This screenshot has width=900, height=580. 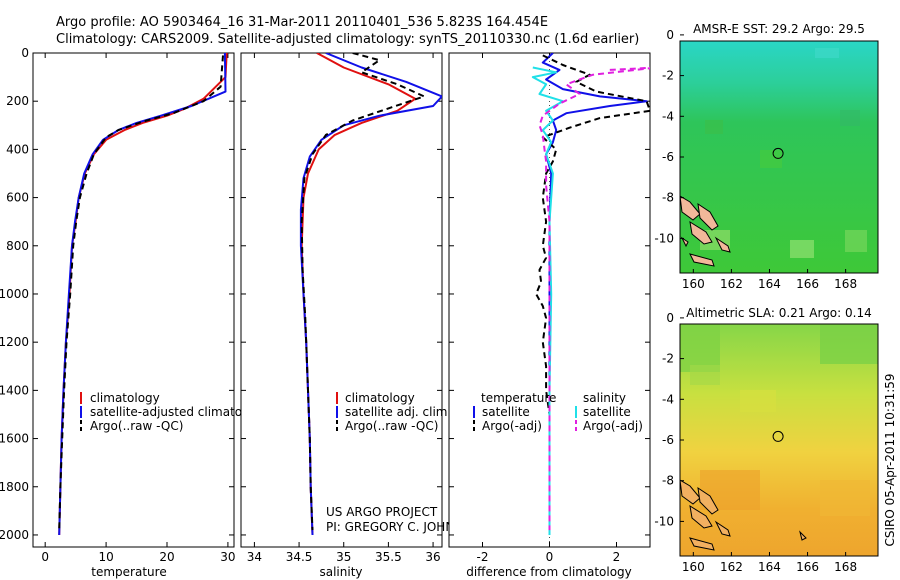 What do you see at coordinates (403, 527) in the screenshot?
I see `footer-pi: PI: GREGORY C. JOHNSON` at bounding box center [403, 527].